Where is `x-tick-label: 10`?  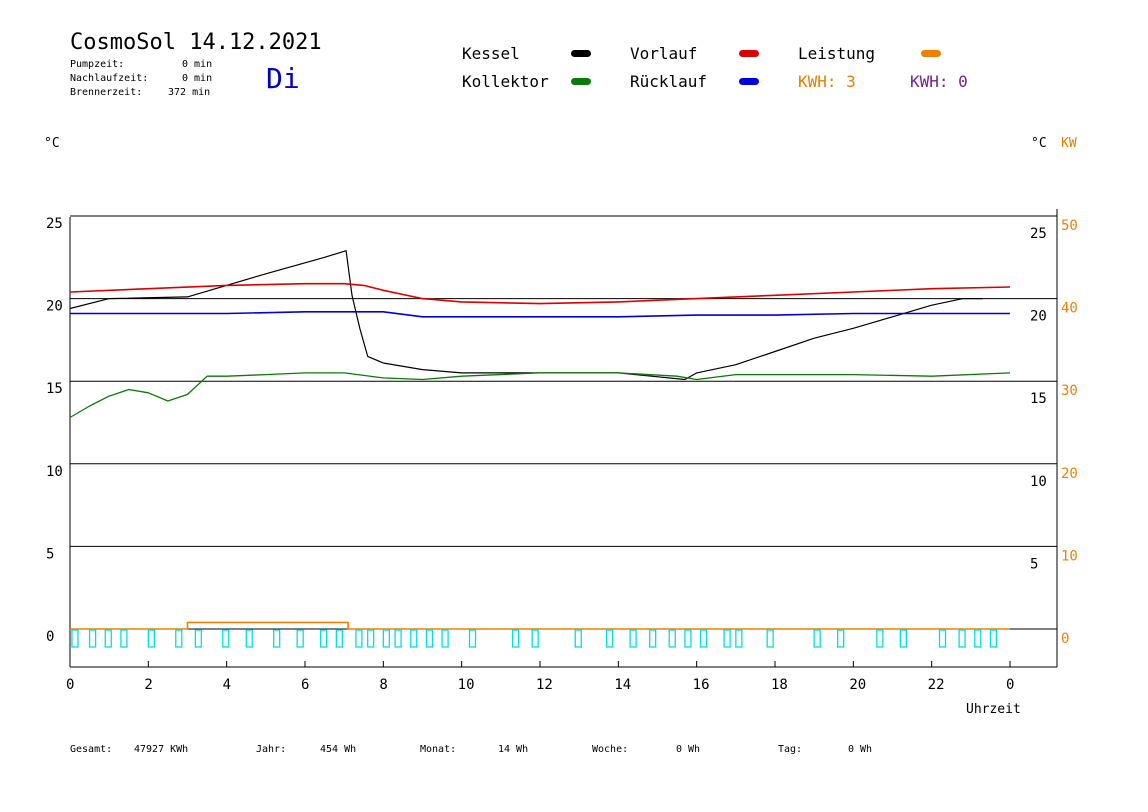 x-tick-label: 10 is located at coordinates (466, 685).